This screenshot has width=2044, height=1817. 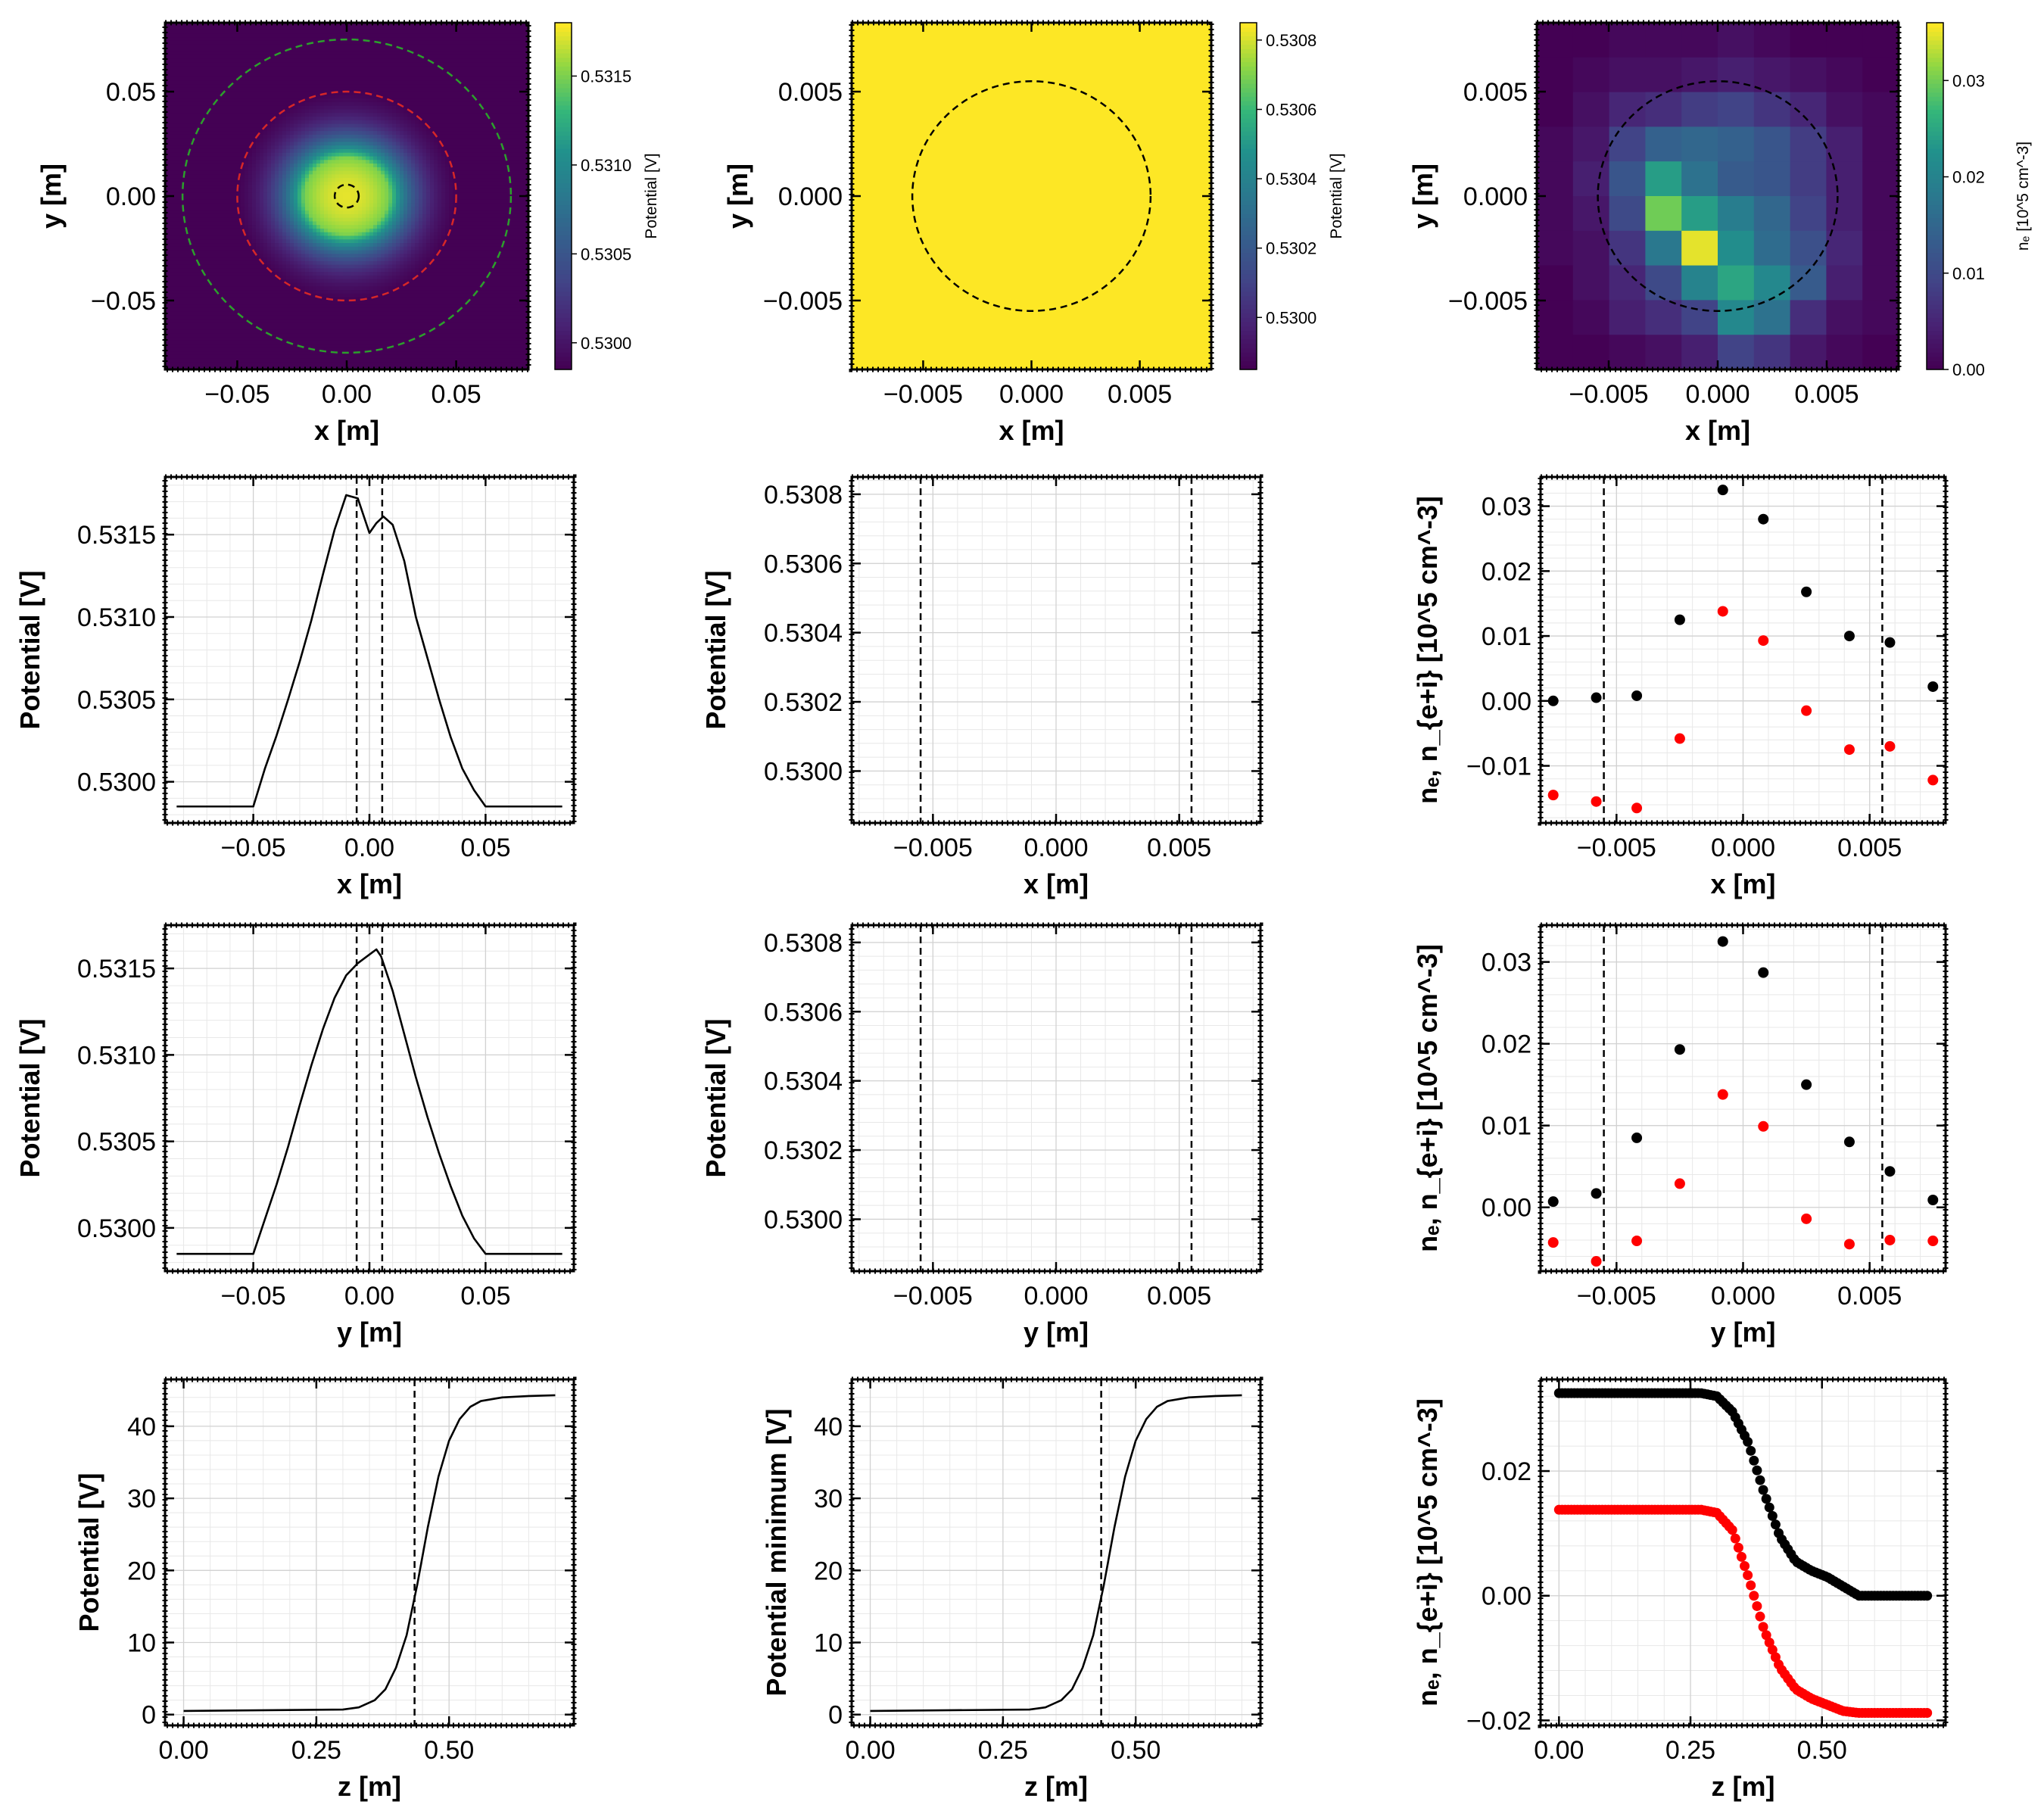 What do you see at coordinates (1743, 848) in the screenshot?
I see `x-tick-label: 0.000` at bounding box center [1743, 848].